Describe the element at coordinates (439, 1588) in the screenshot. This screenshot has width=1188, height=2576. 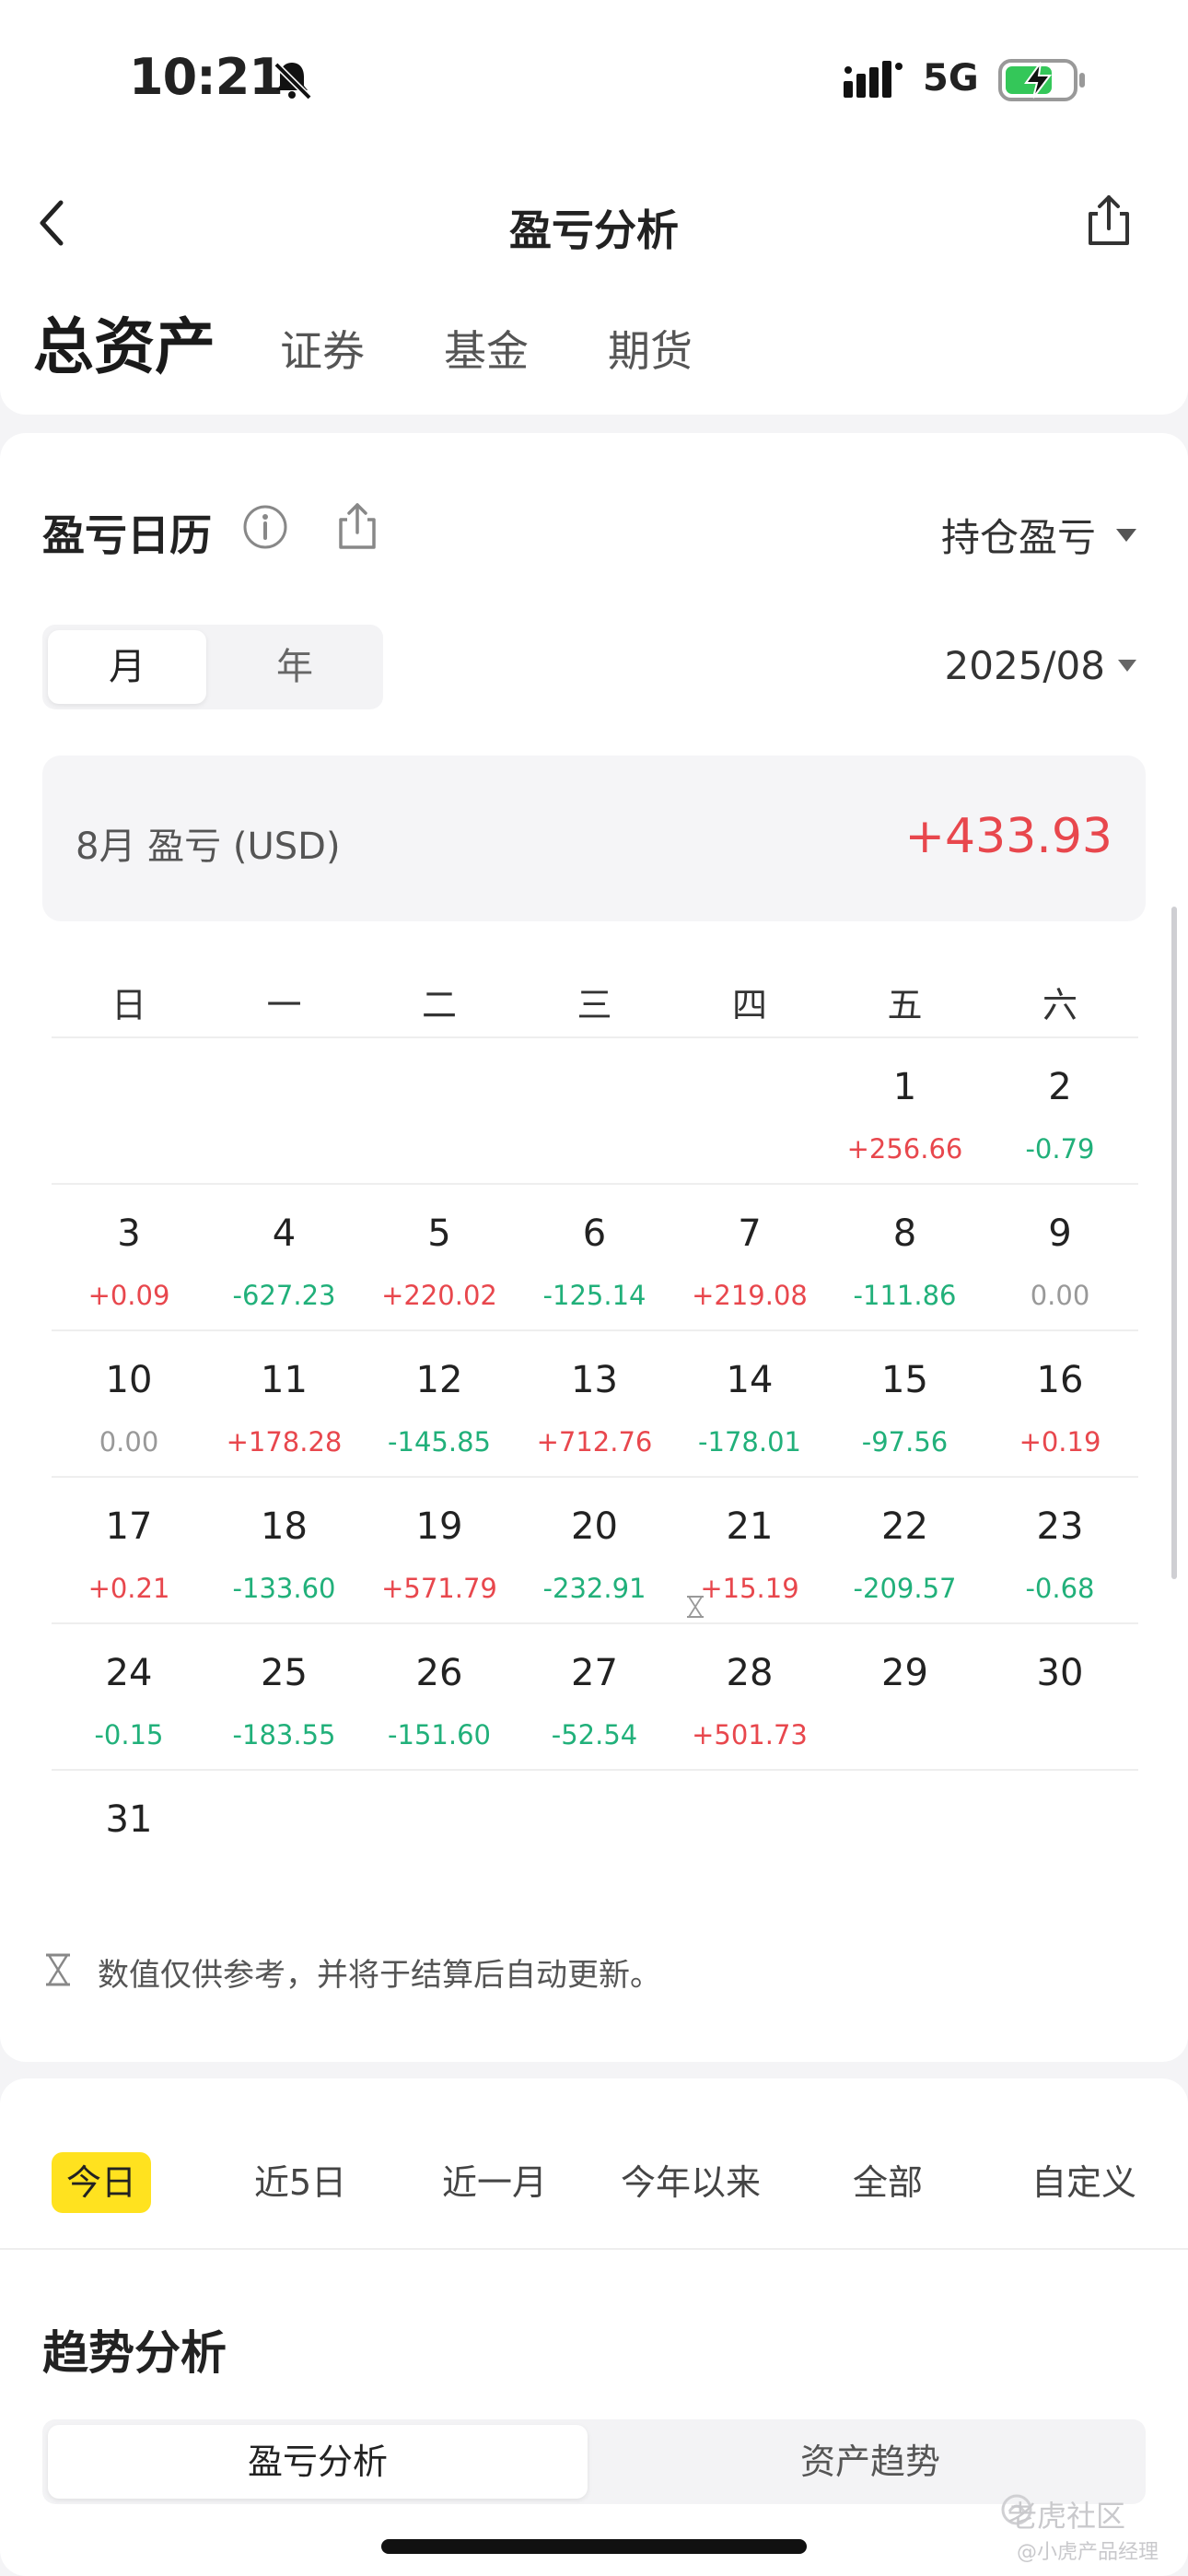
I see `day-pl-value: +571.79` at that location.